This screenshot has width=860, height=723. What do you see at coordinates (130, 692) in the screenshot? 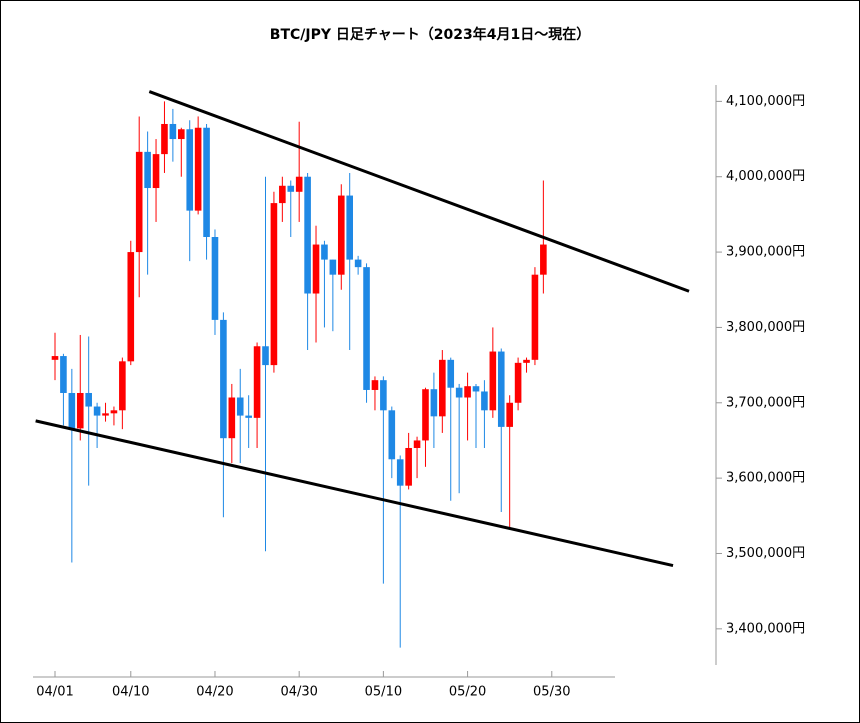
I see `x-tick-label: 04/10` at bounding box center [130, 692].